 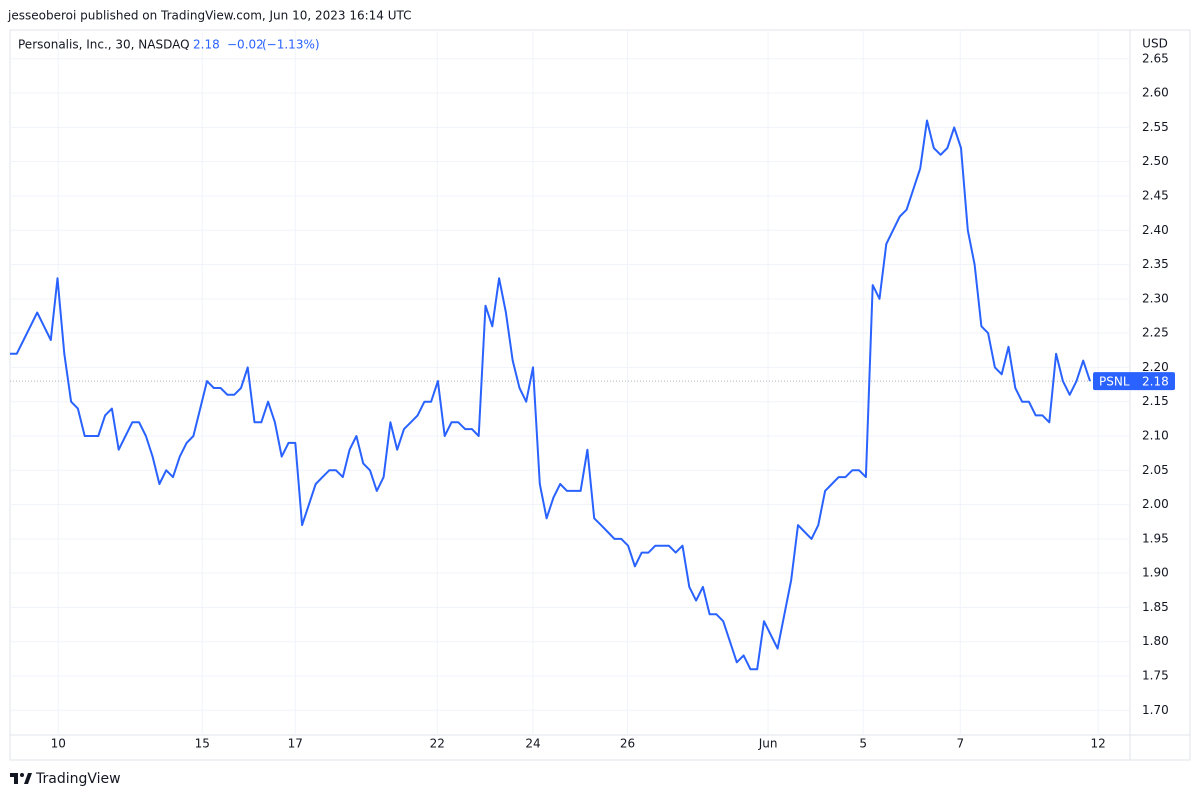 What do you see at coordinates (627, 744) in the screenshot?
I see `x-tick-label: 26` at bounding box center [627, 744].